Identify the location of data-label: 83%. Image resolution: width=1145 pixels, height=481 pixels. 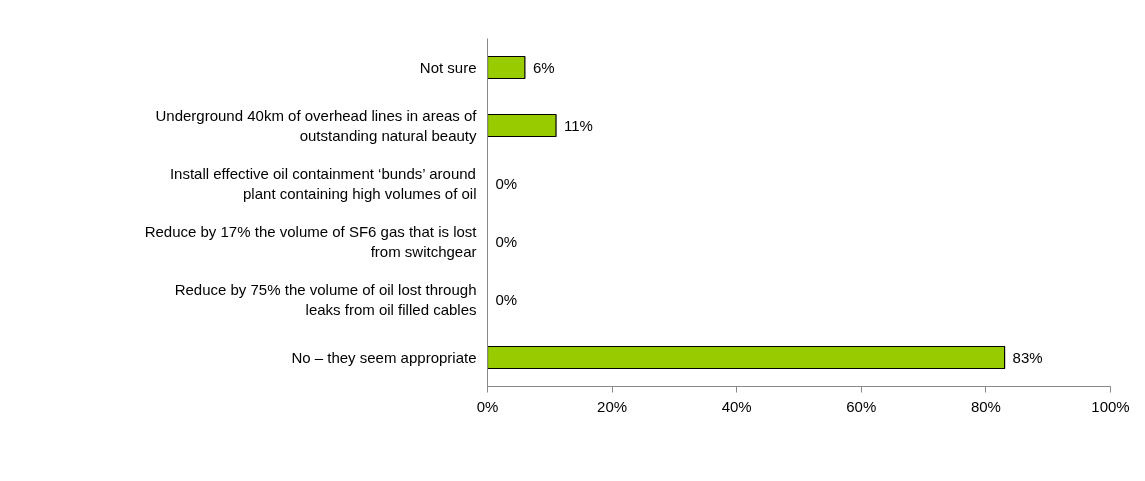
(1027, 357).